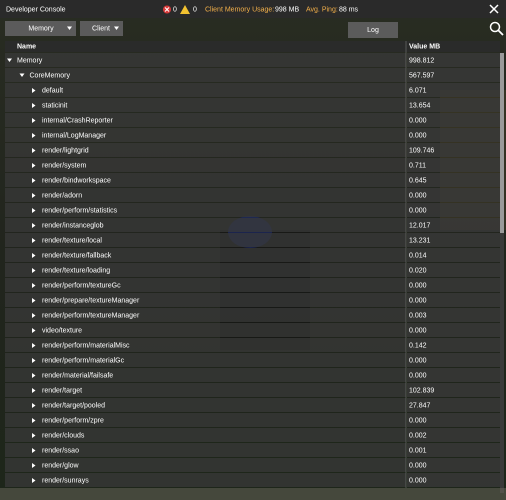  Describe the element at coordinates (420, 405) in the screenshot. I see `row-value: 27.847` at that location.